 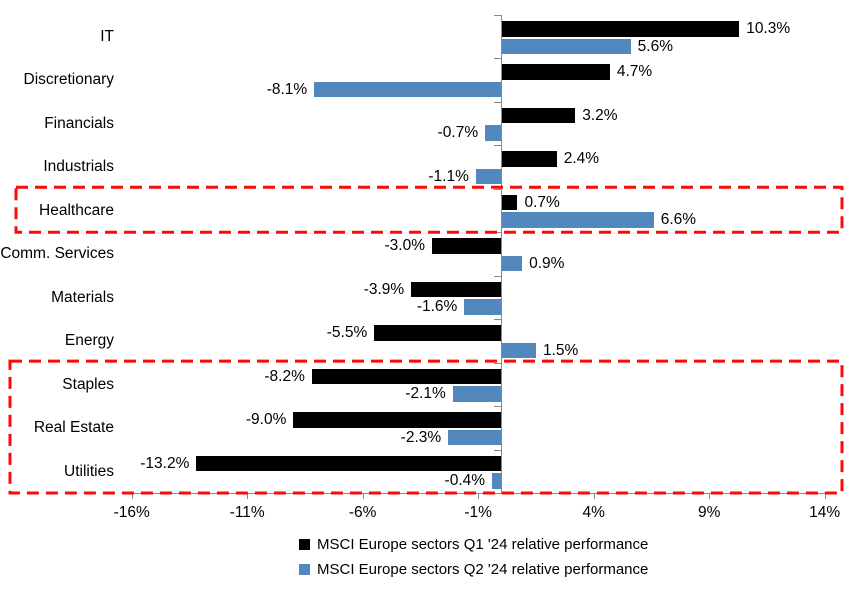 What do you see at coordinates (89, 341) in the screenshot?
I see `category-label-energy: Energy` at bounding box center [89, 341].